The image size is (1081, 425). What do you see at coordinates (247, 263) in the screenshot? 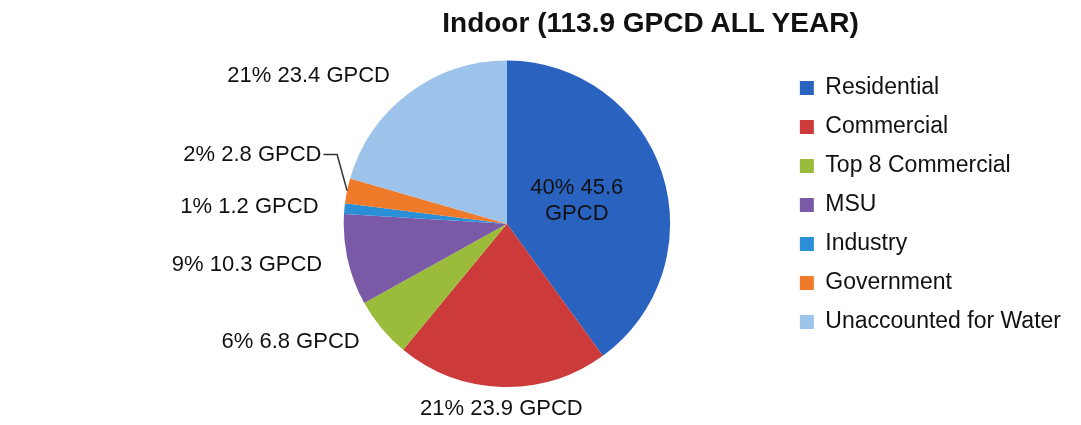
I see `data-label: 9% 10.3 GPCD` at bounding box center [247, 263].